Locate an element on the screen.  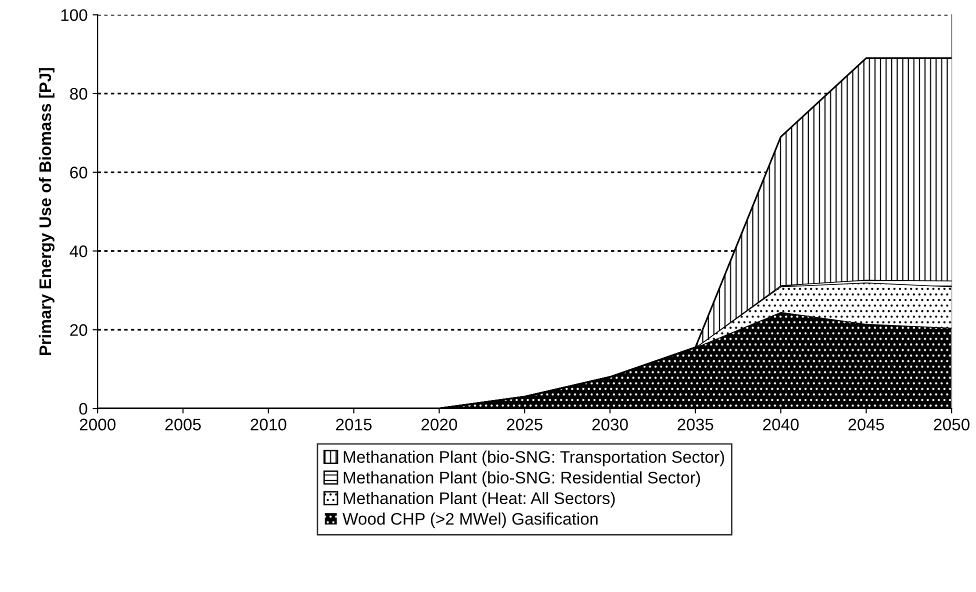
x-tick-label: 2035 is located at coordinates (696, 424).